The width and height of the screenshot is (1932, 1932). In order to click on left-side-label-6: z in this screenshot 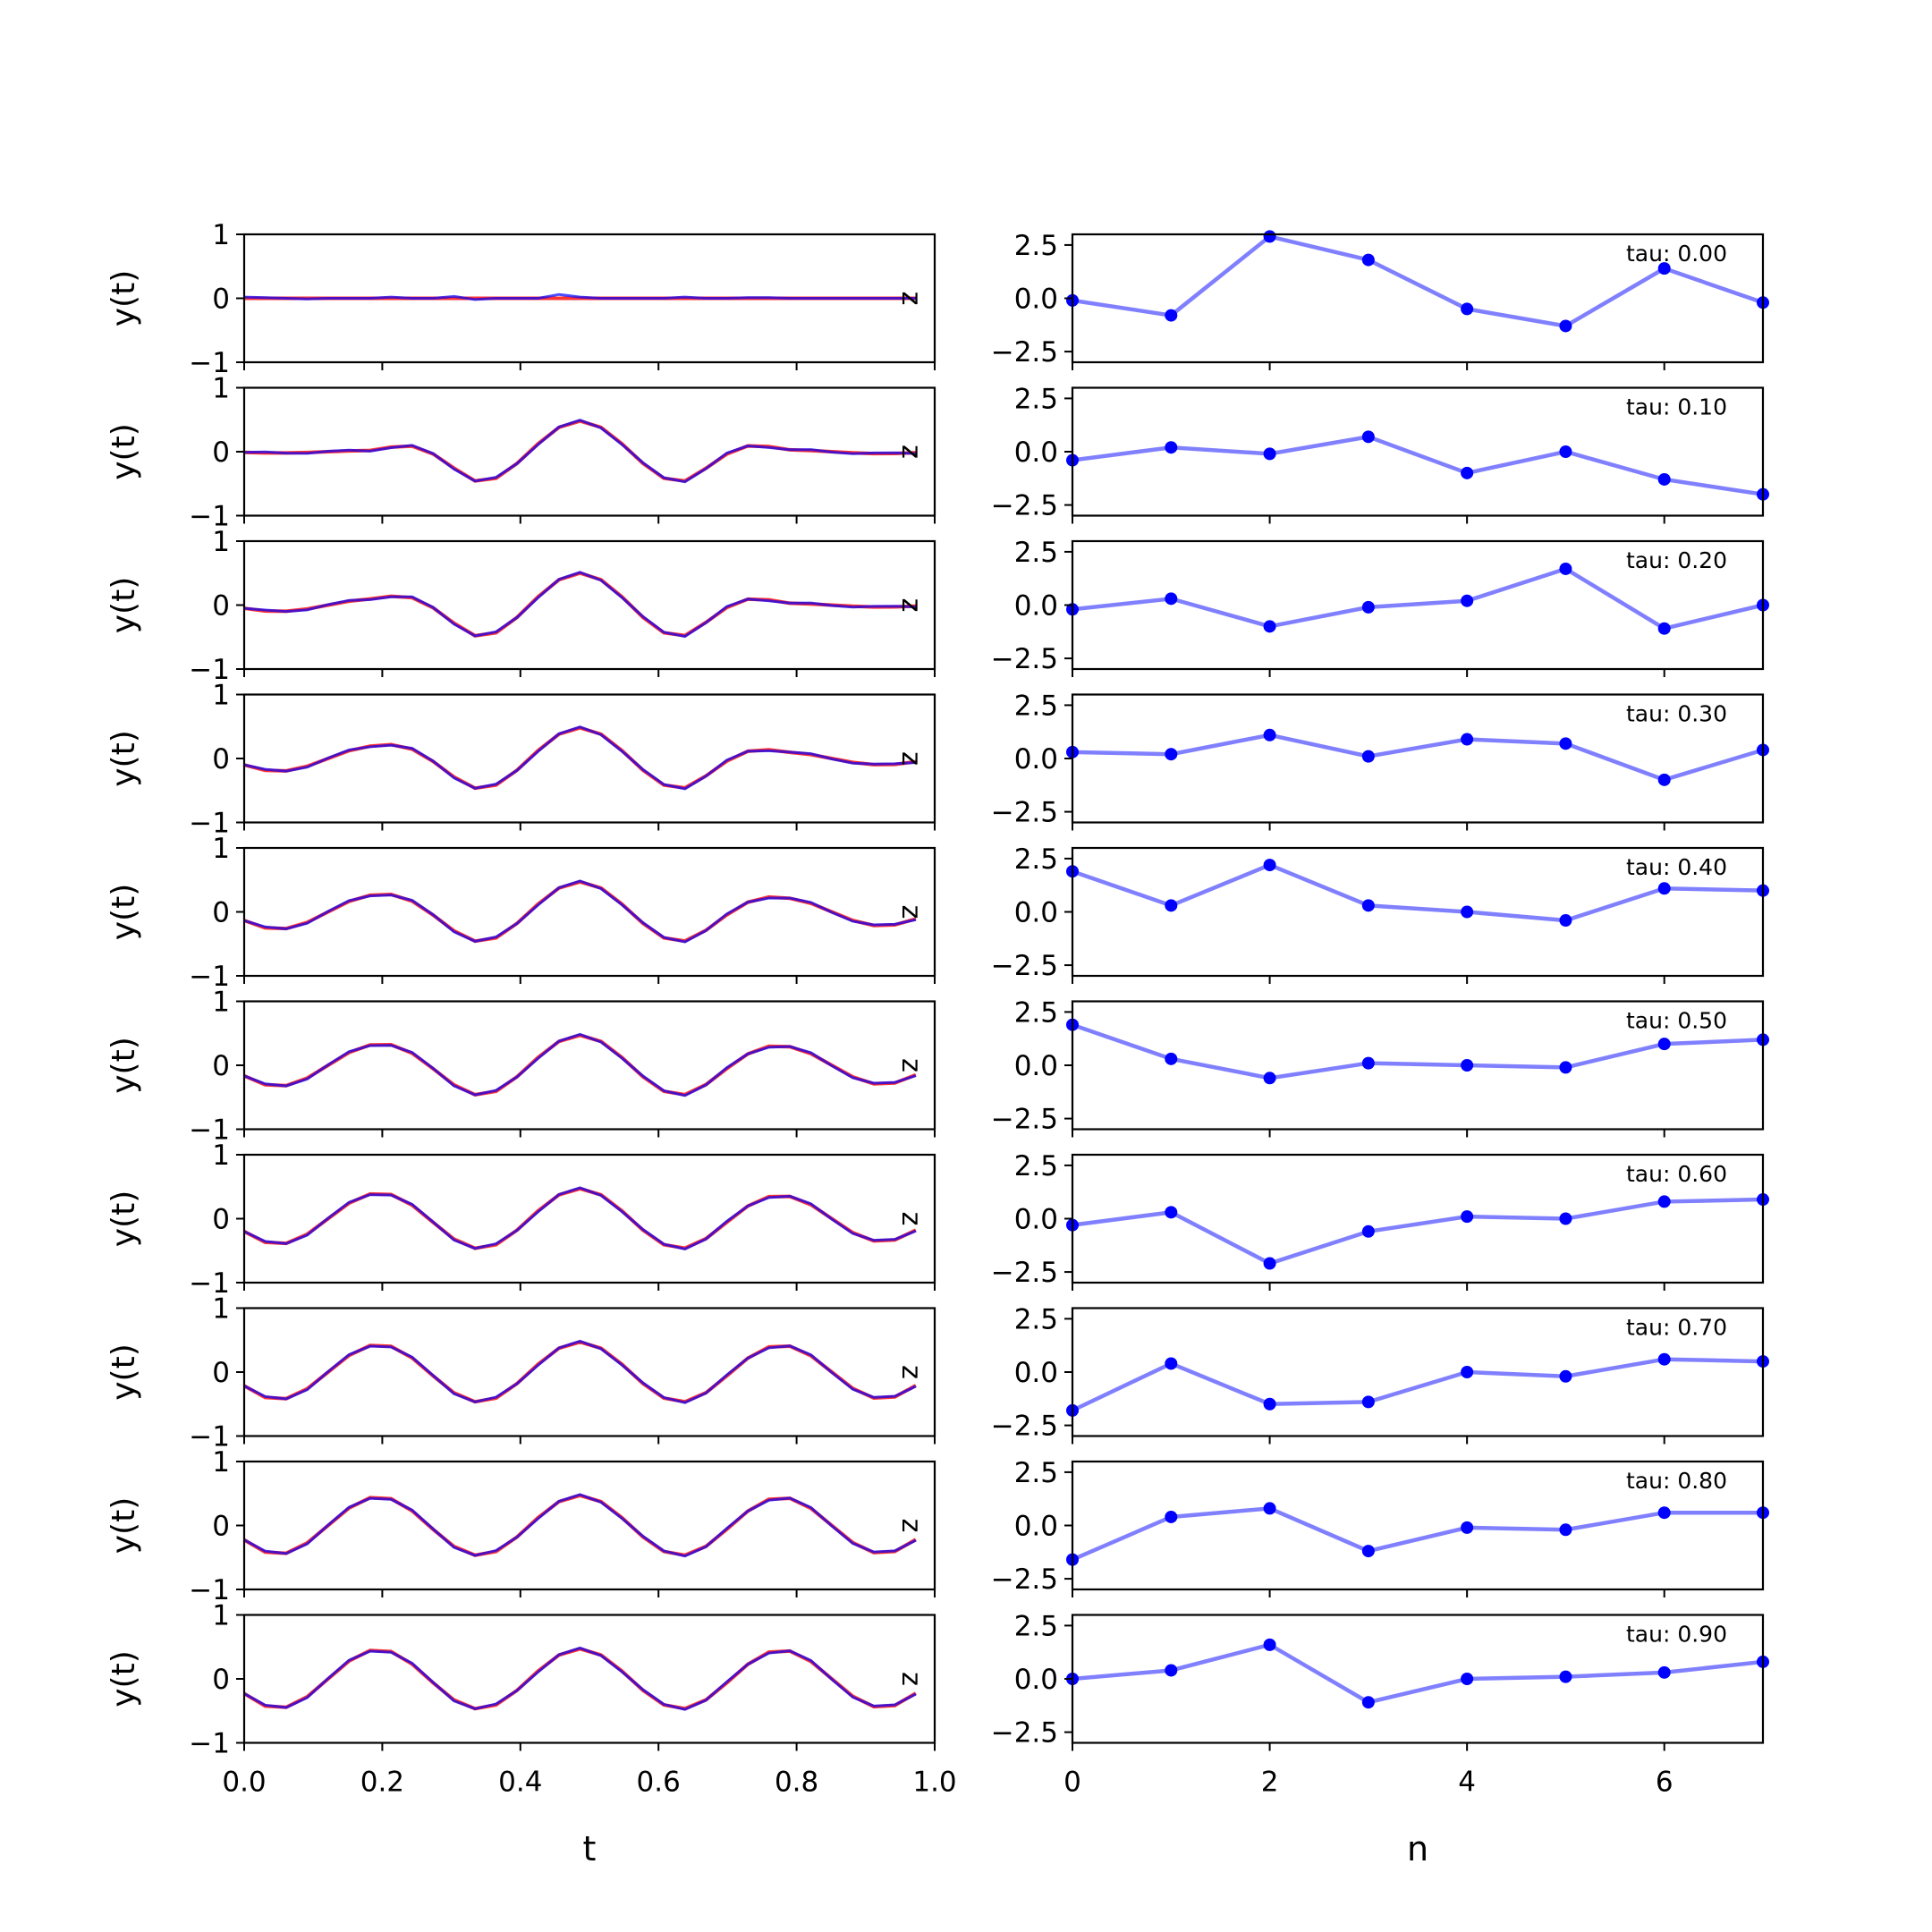, I will do `click(911, 1219)`.